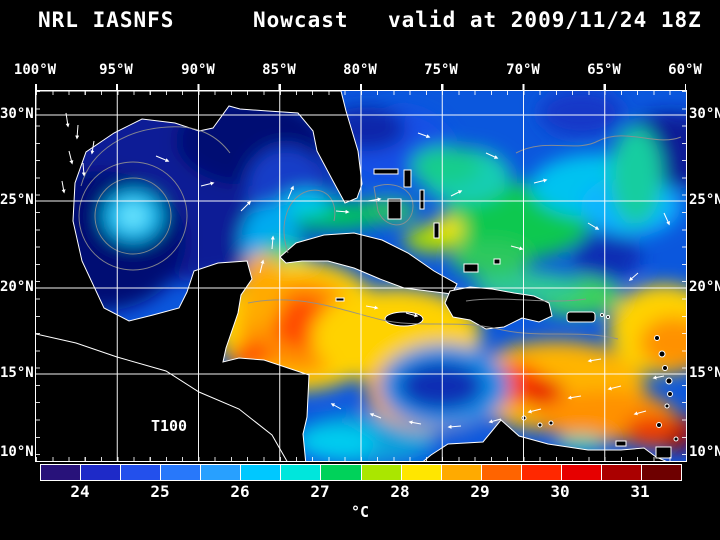 Image resolution: width=720 pixels, height=540 pixels. I want to click on minor-ticks-left, so click(38, 276).